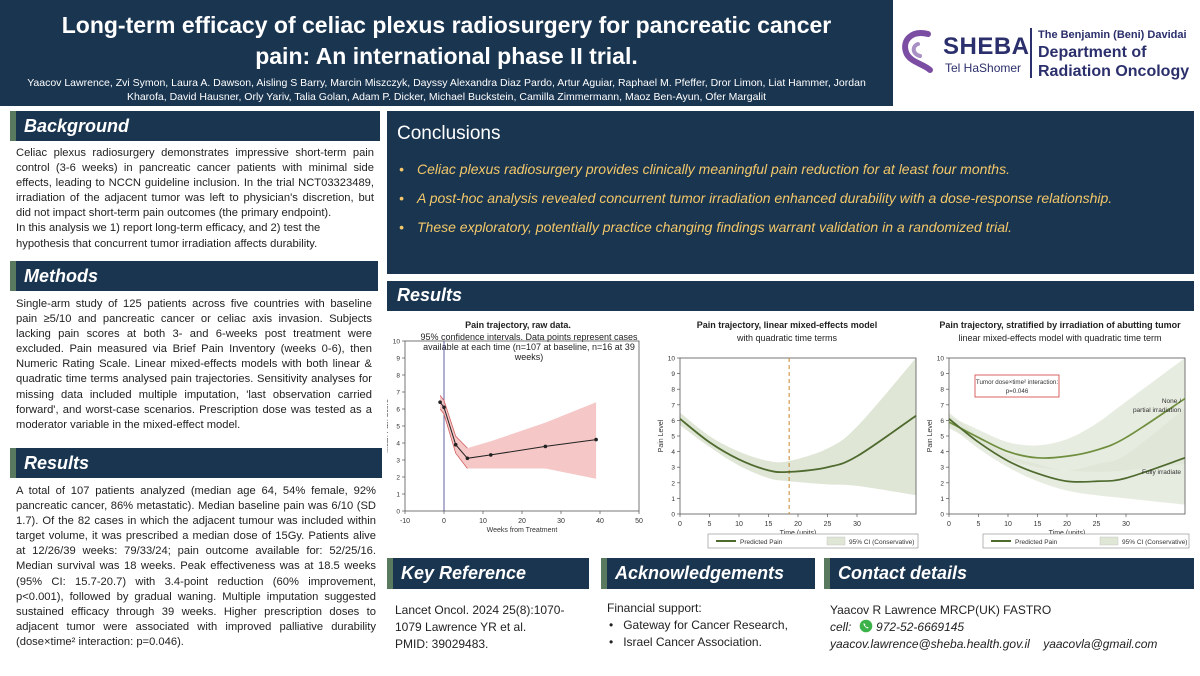 This screenshot has width=1200, height=676. What do you see at coordinates (692, 642) in the screenshot?
I see `ack-item-text: Israel Cancer Association.` at bounding box center [692, 642].